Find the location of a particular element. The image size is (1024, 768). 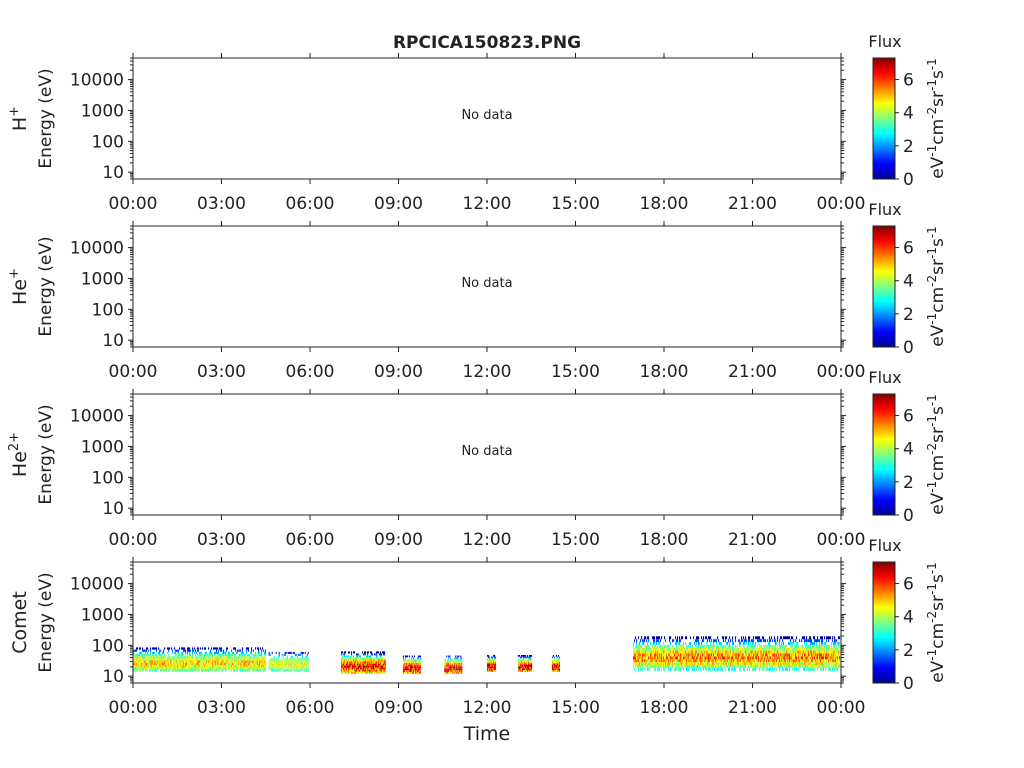

y-tick-label: 1000 is located at coordinates (102, 615).